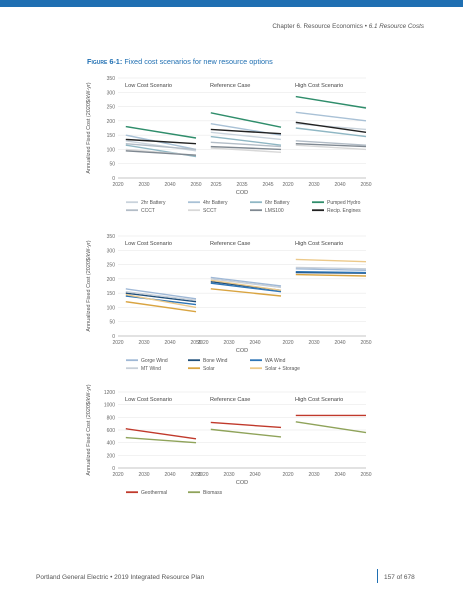  What do you see at coordinates (275, 361) in the screenshot?
I see `legend-label: WA Wind` at bounding box center [275, 361].